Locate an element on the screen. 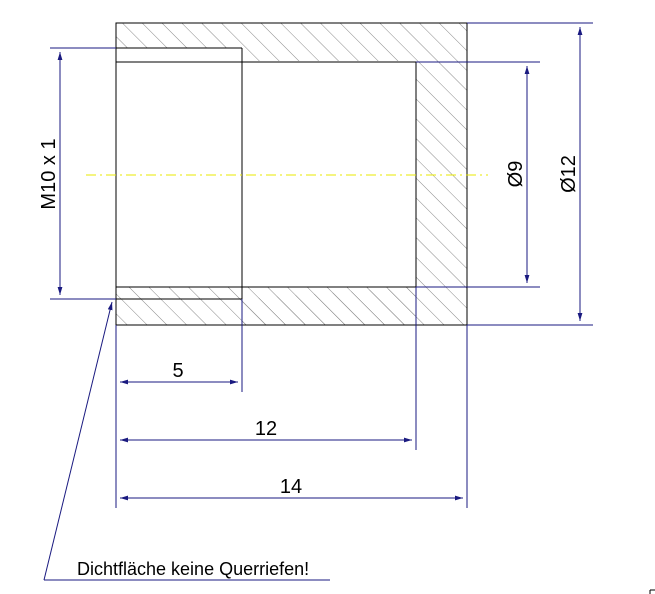  corner-mark is located at coordinates (652, 591).